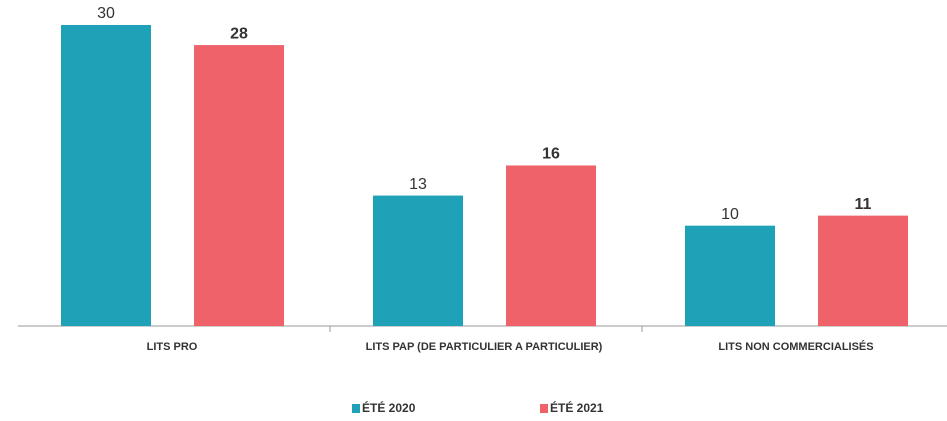  What do you see at coordinates (239, 33) in the screenshot?
I see `data-label: 28` at bounding box center [239, 33].